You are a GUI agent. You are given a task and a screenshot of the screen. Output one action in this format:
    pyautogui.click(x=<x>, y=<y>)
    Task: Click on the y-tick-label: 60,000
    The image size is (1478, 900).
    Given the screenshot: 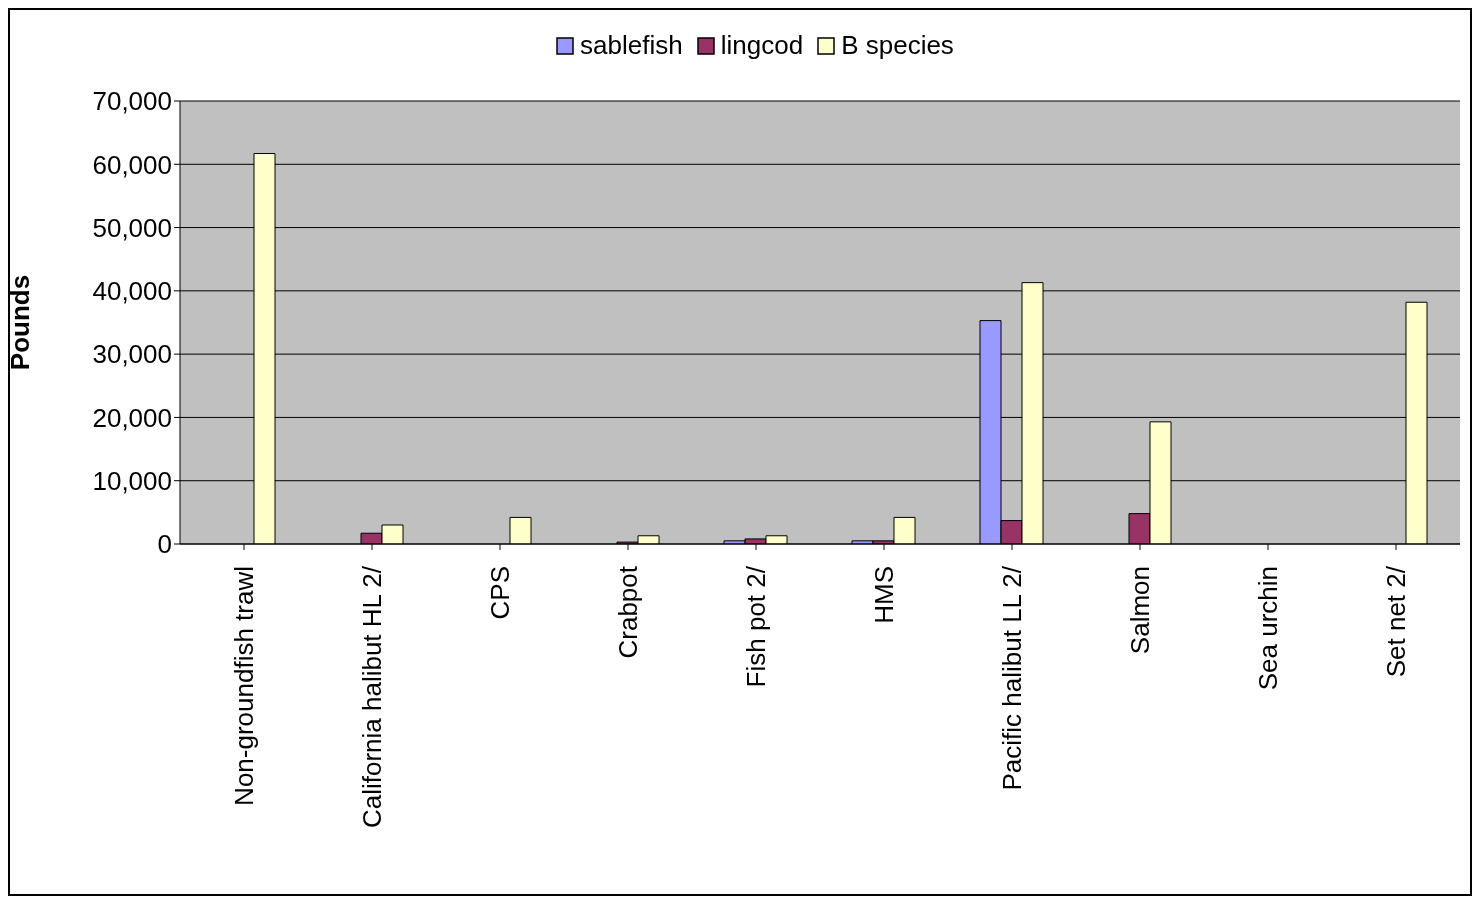 What is the action you would take?
    pyautogui.click(x=132, y=164)
    